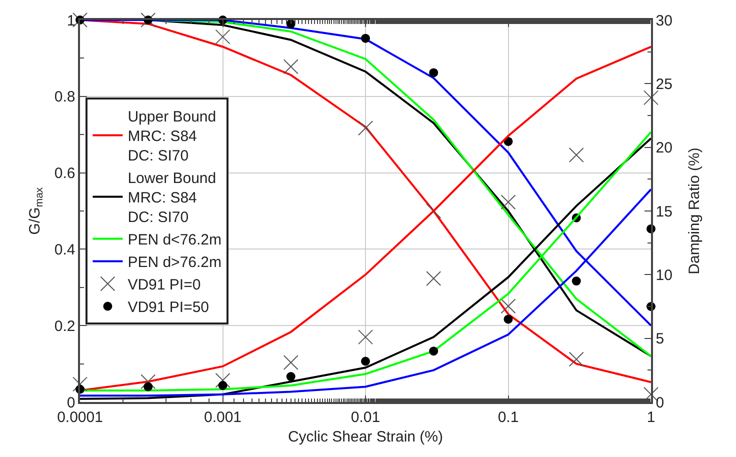 This screenshot has width=736, height=457. What do you see at coordinates (169, 307) in the screenshot?
I see `legend-label: VD91 PI=50` at bounding box center [169, 307].